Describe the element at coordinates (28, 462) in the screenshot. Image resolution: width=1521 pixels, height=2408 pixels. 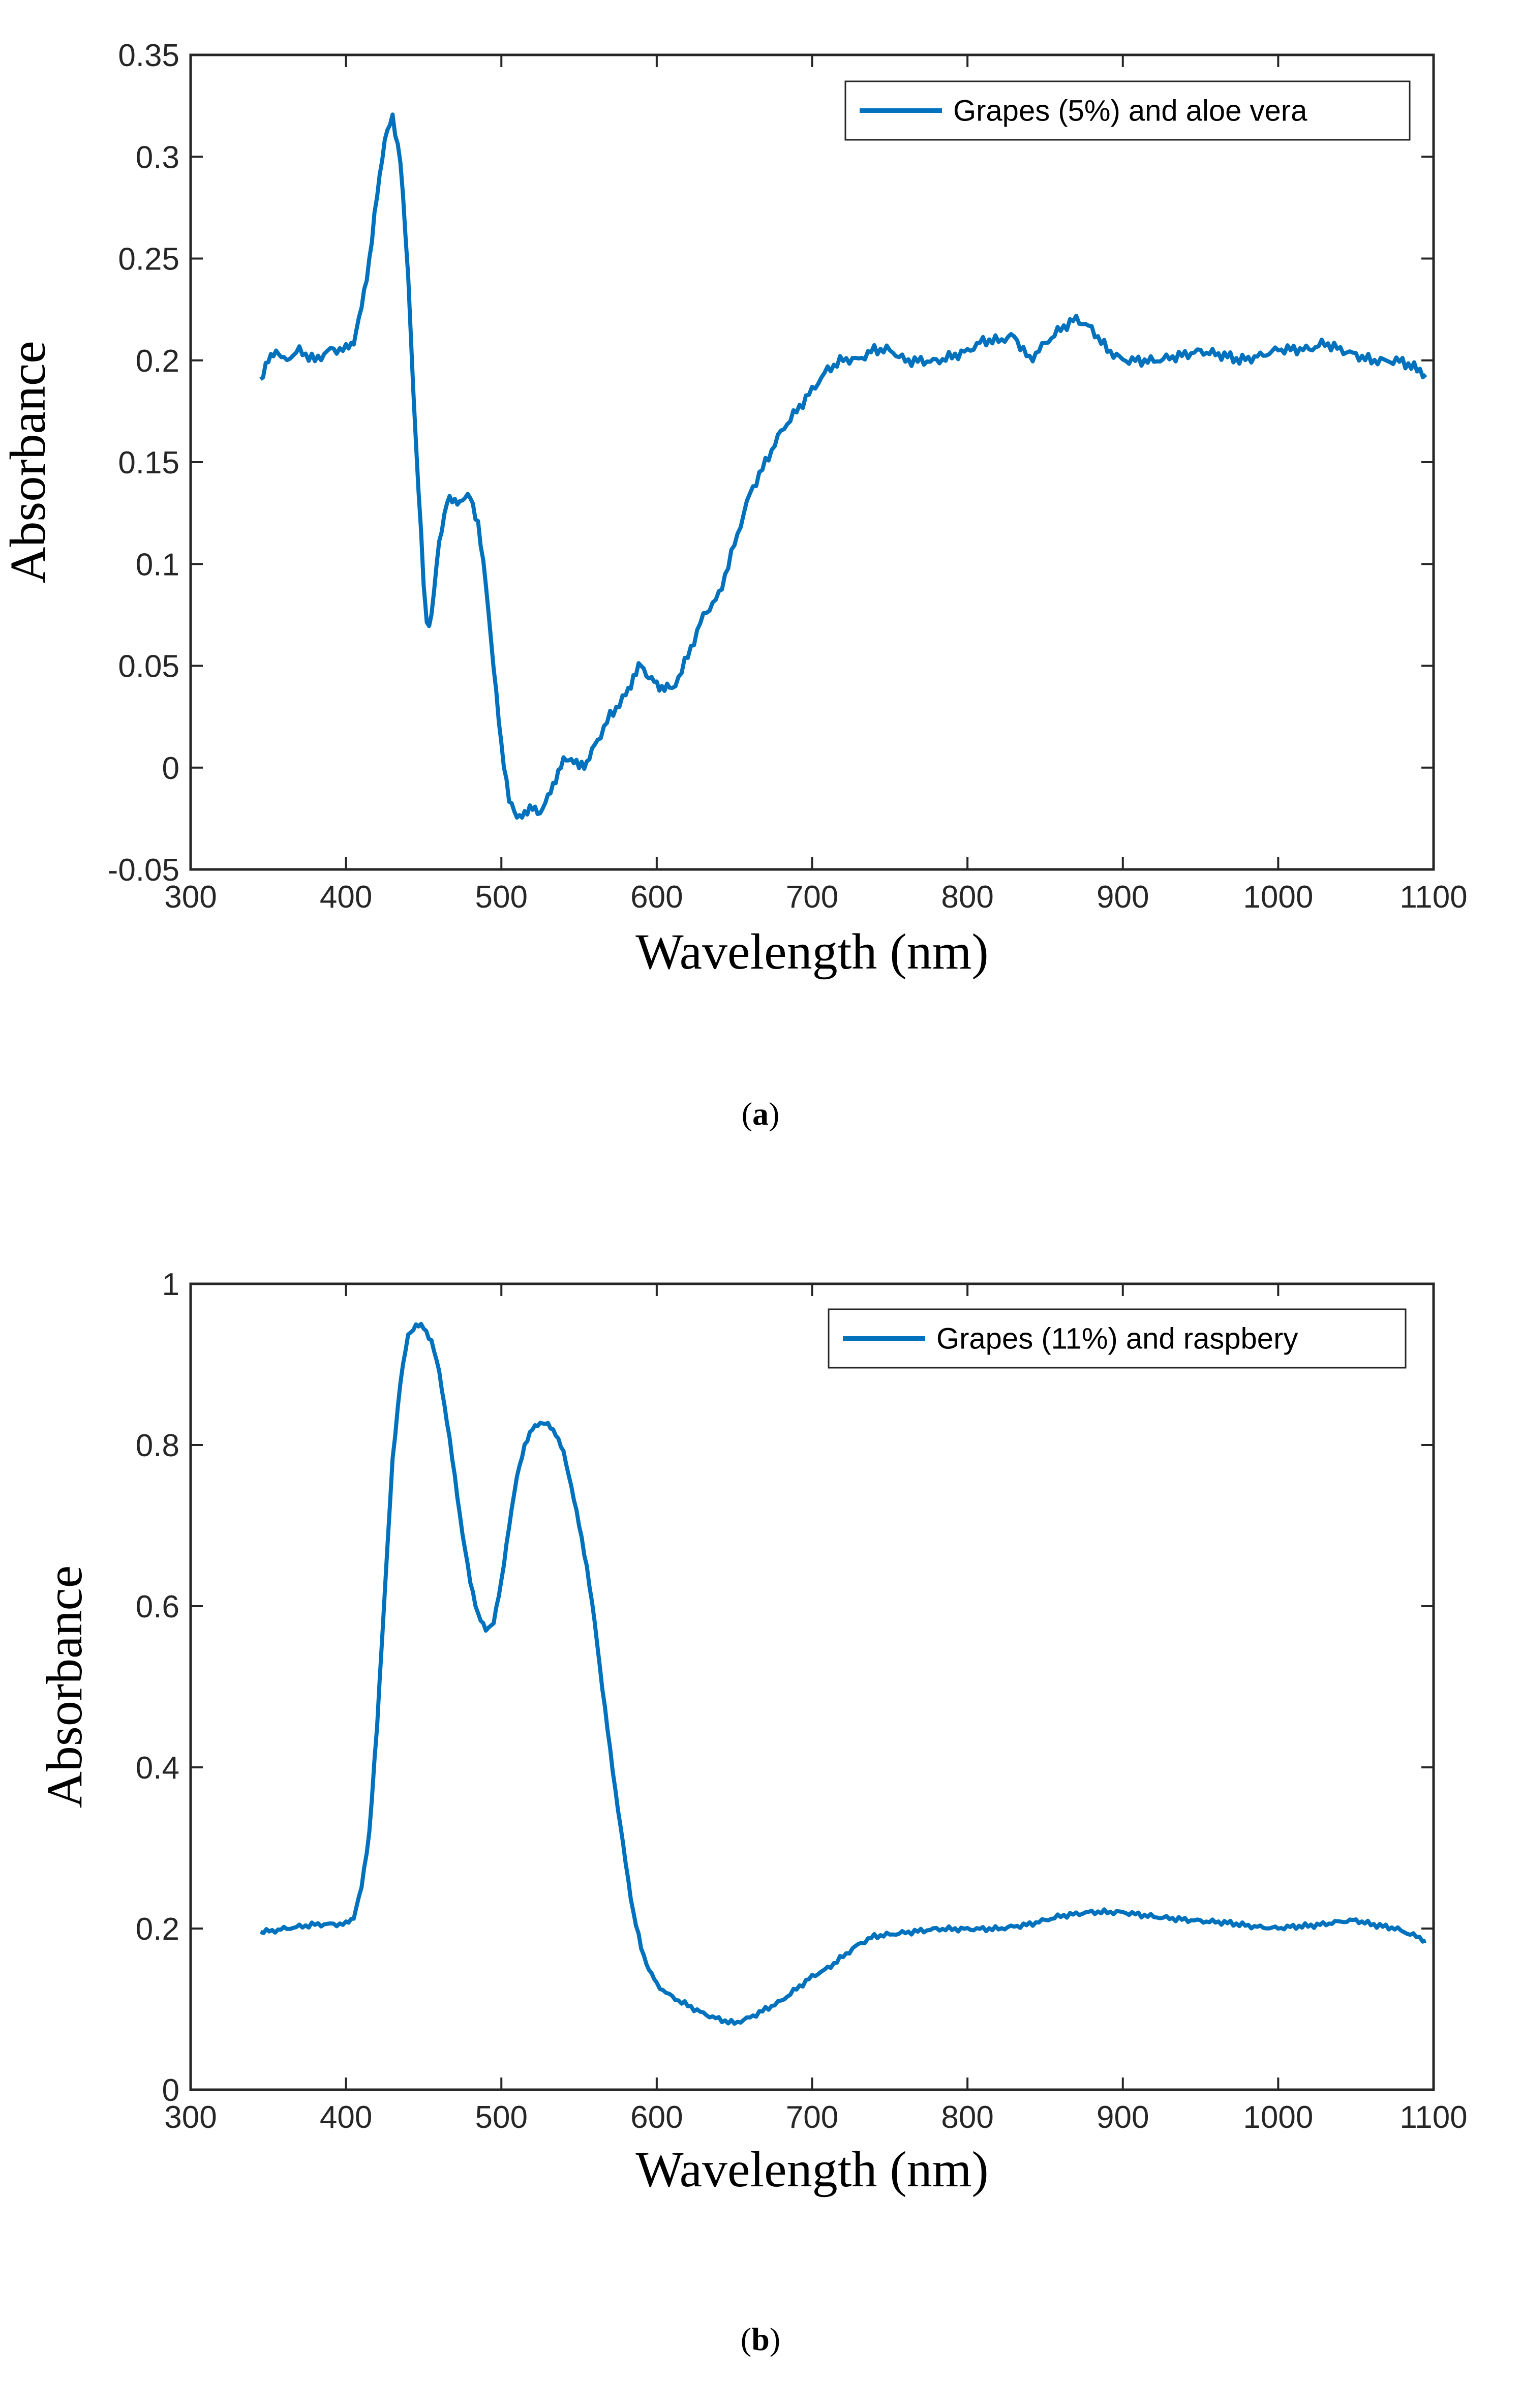
I see `chart-a-y-axis-title: Absorbance` at that location.